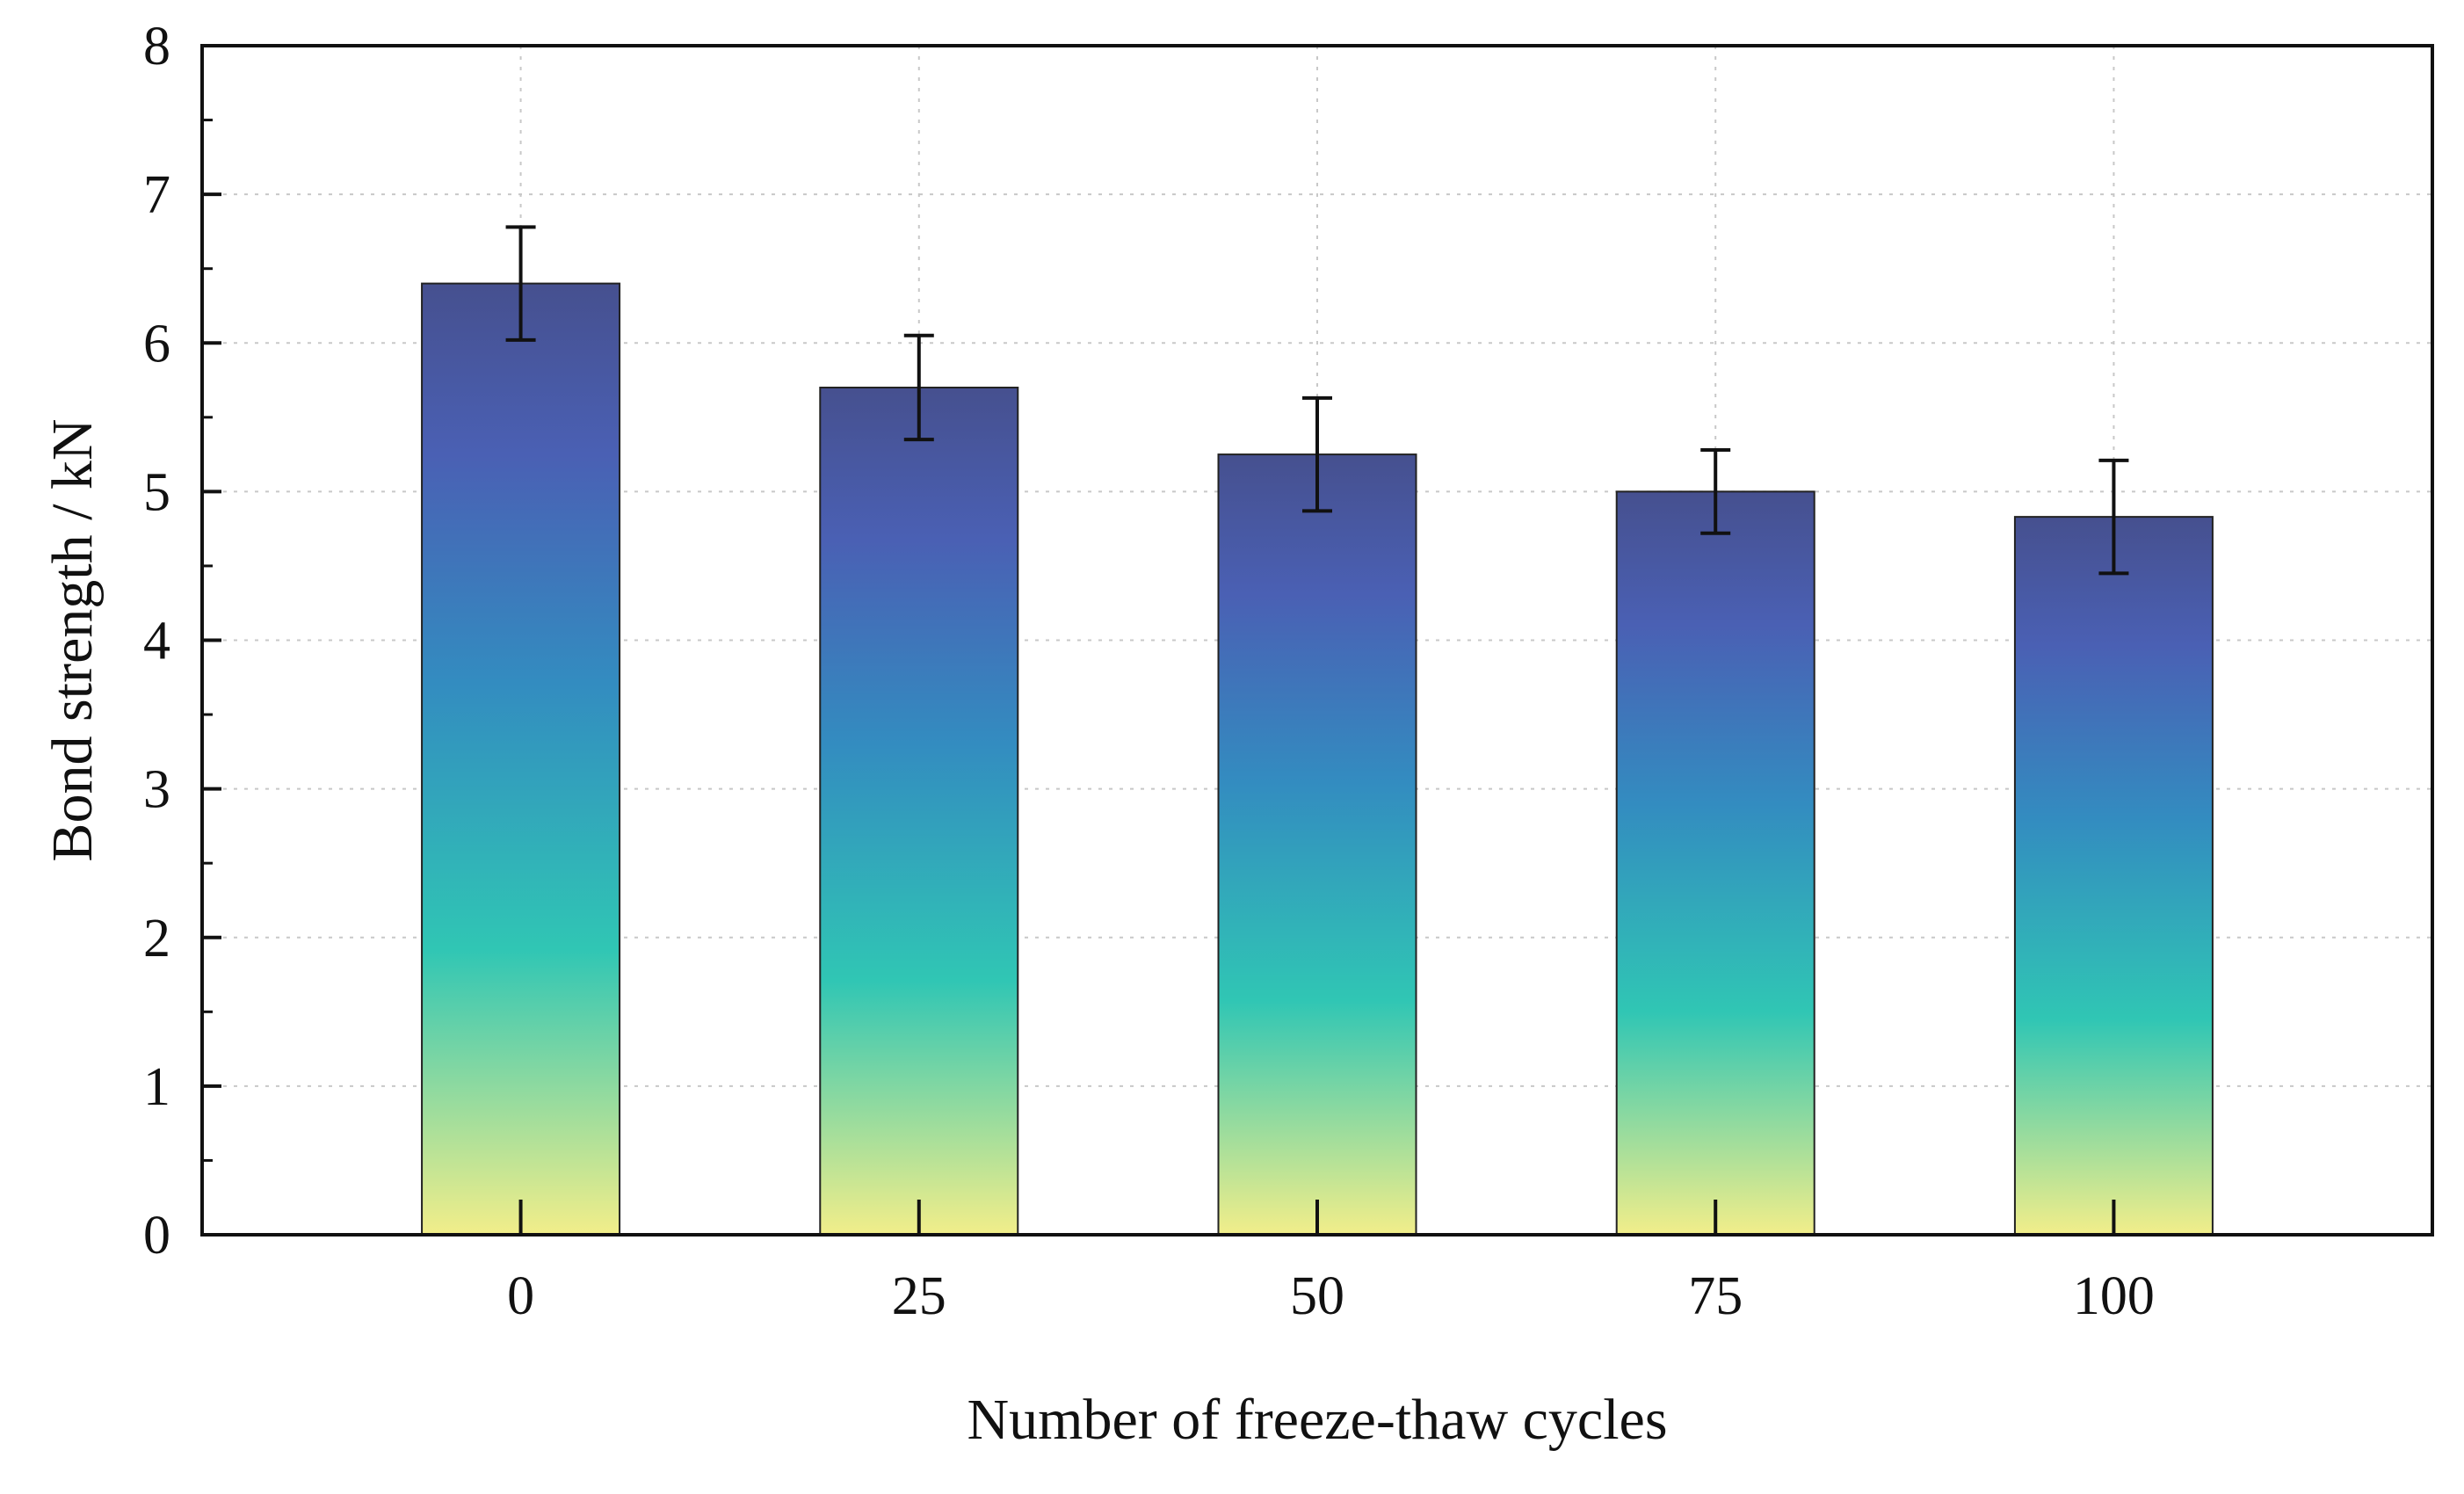 Image resolution: width=2464 pixels, height=1494 pixels. I want to click on x-tick-label: 25, so click(919, 1296).